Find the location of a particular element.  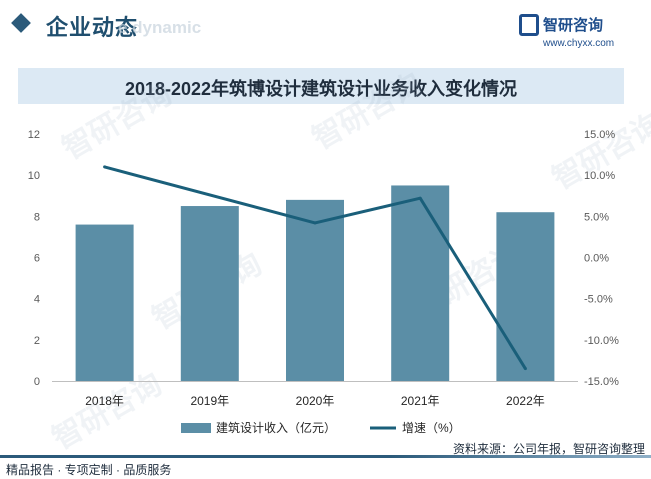

x-tick-label: 2020年 is located at coordinates (315, 401).